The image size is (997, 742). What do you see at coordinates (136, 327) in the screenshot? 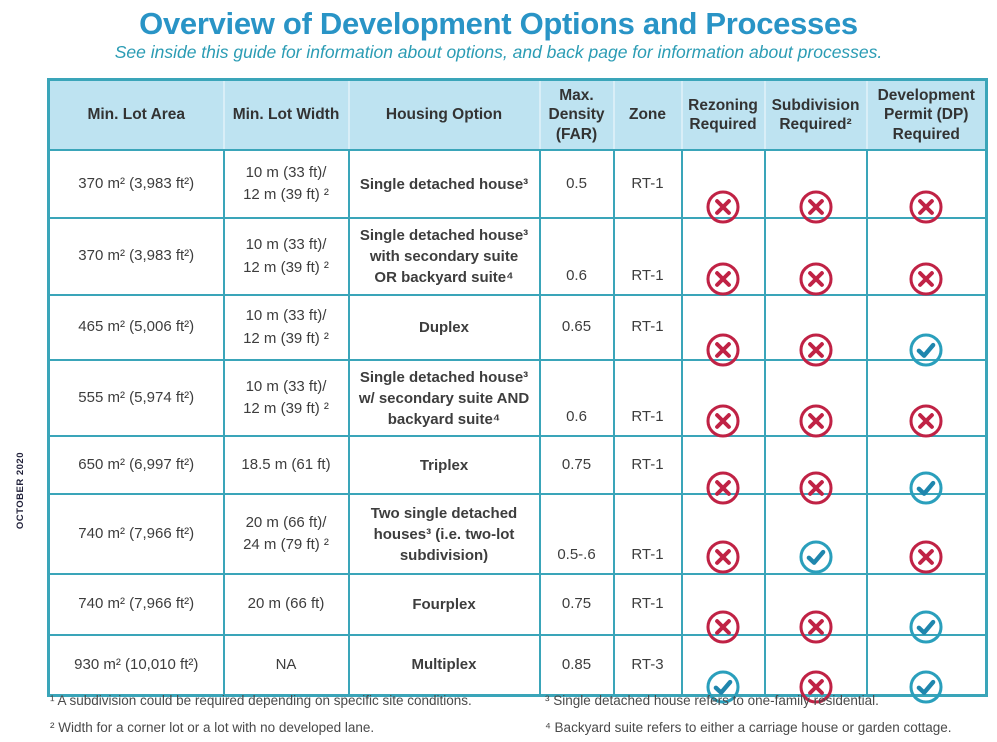
I see `min-lot-area-cell: 465 m² (5,006 ft²)` at bounding box center [136, 327].